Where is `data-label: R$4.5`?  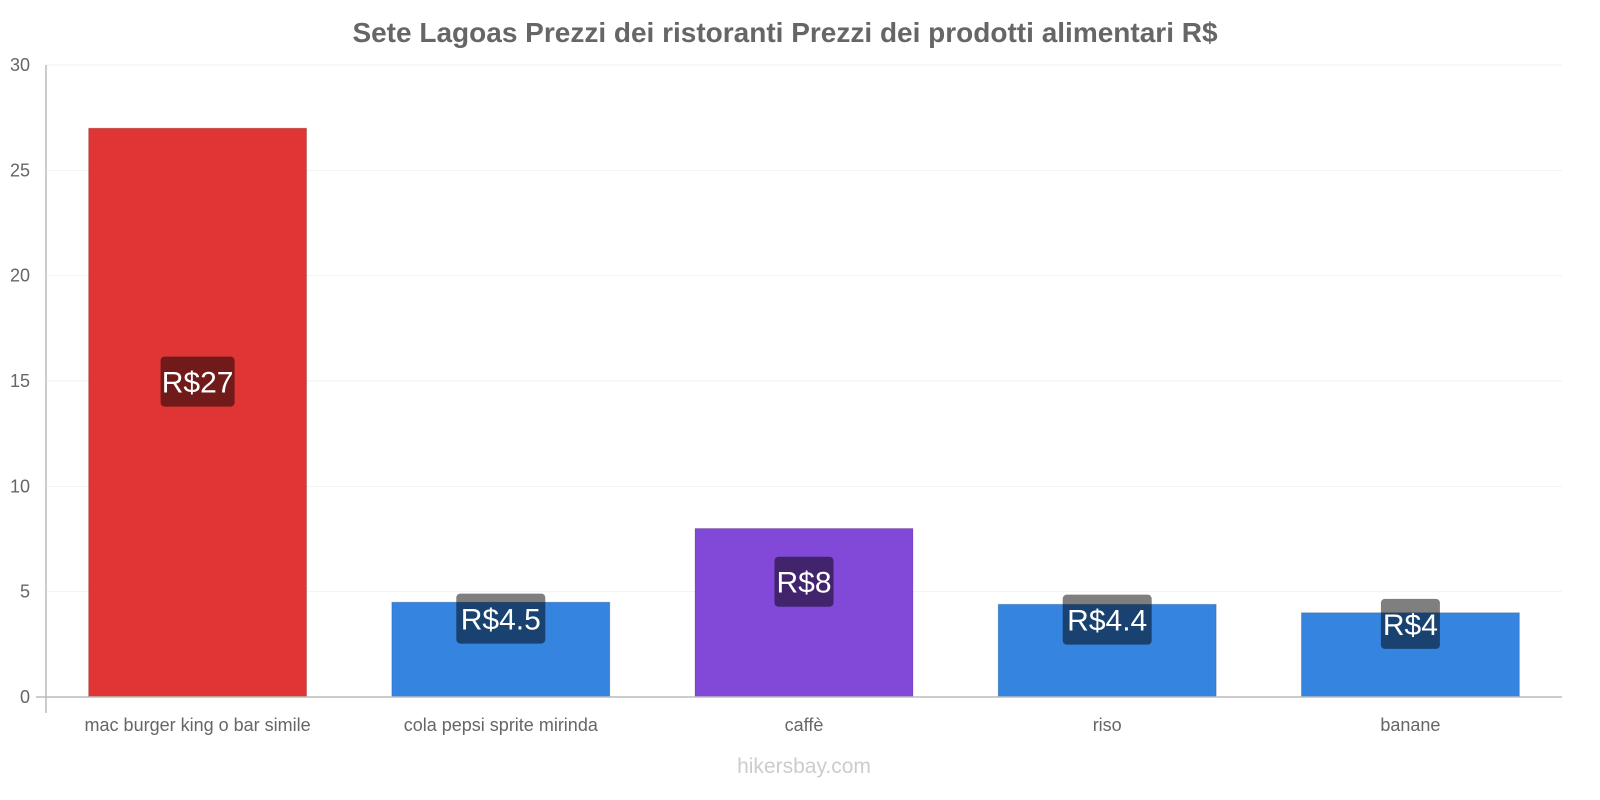
data-label: R$4.5 is located at coordinates (501, 620).